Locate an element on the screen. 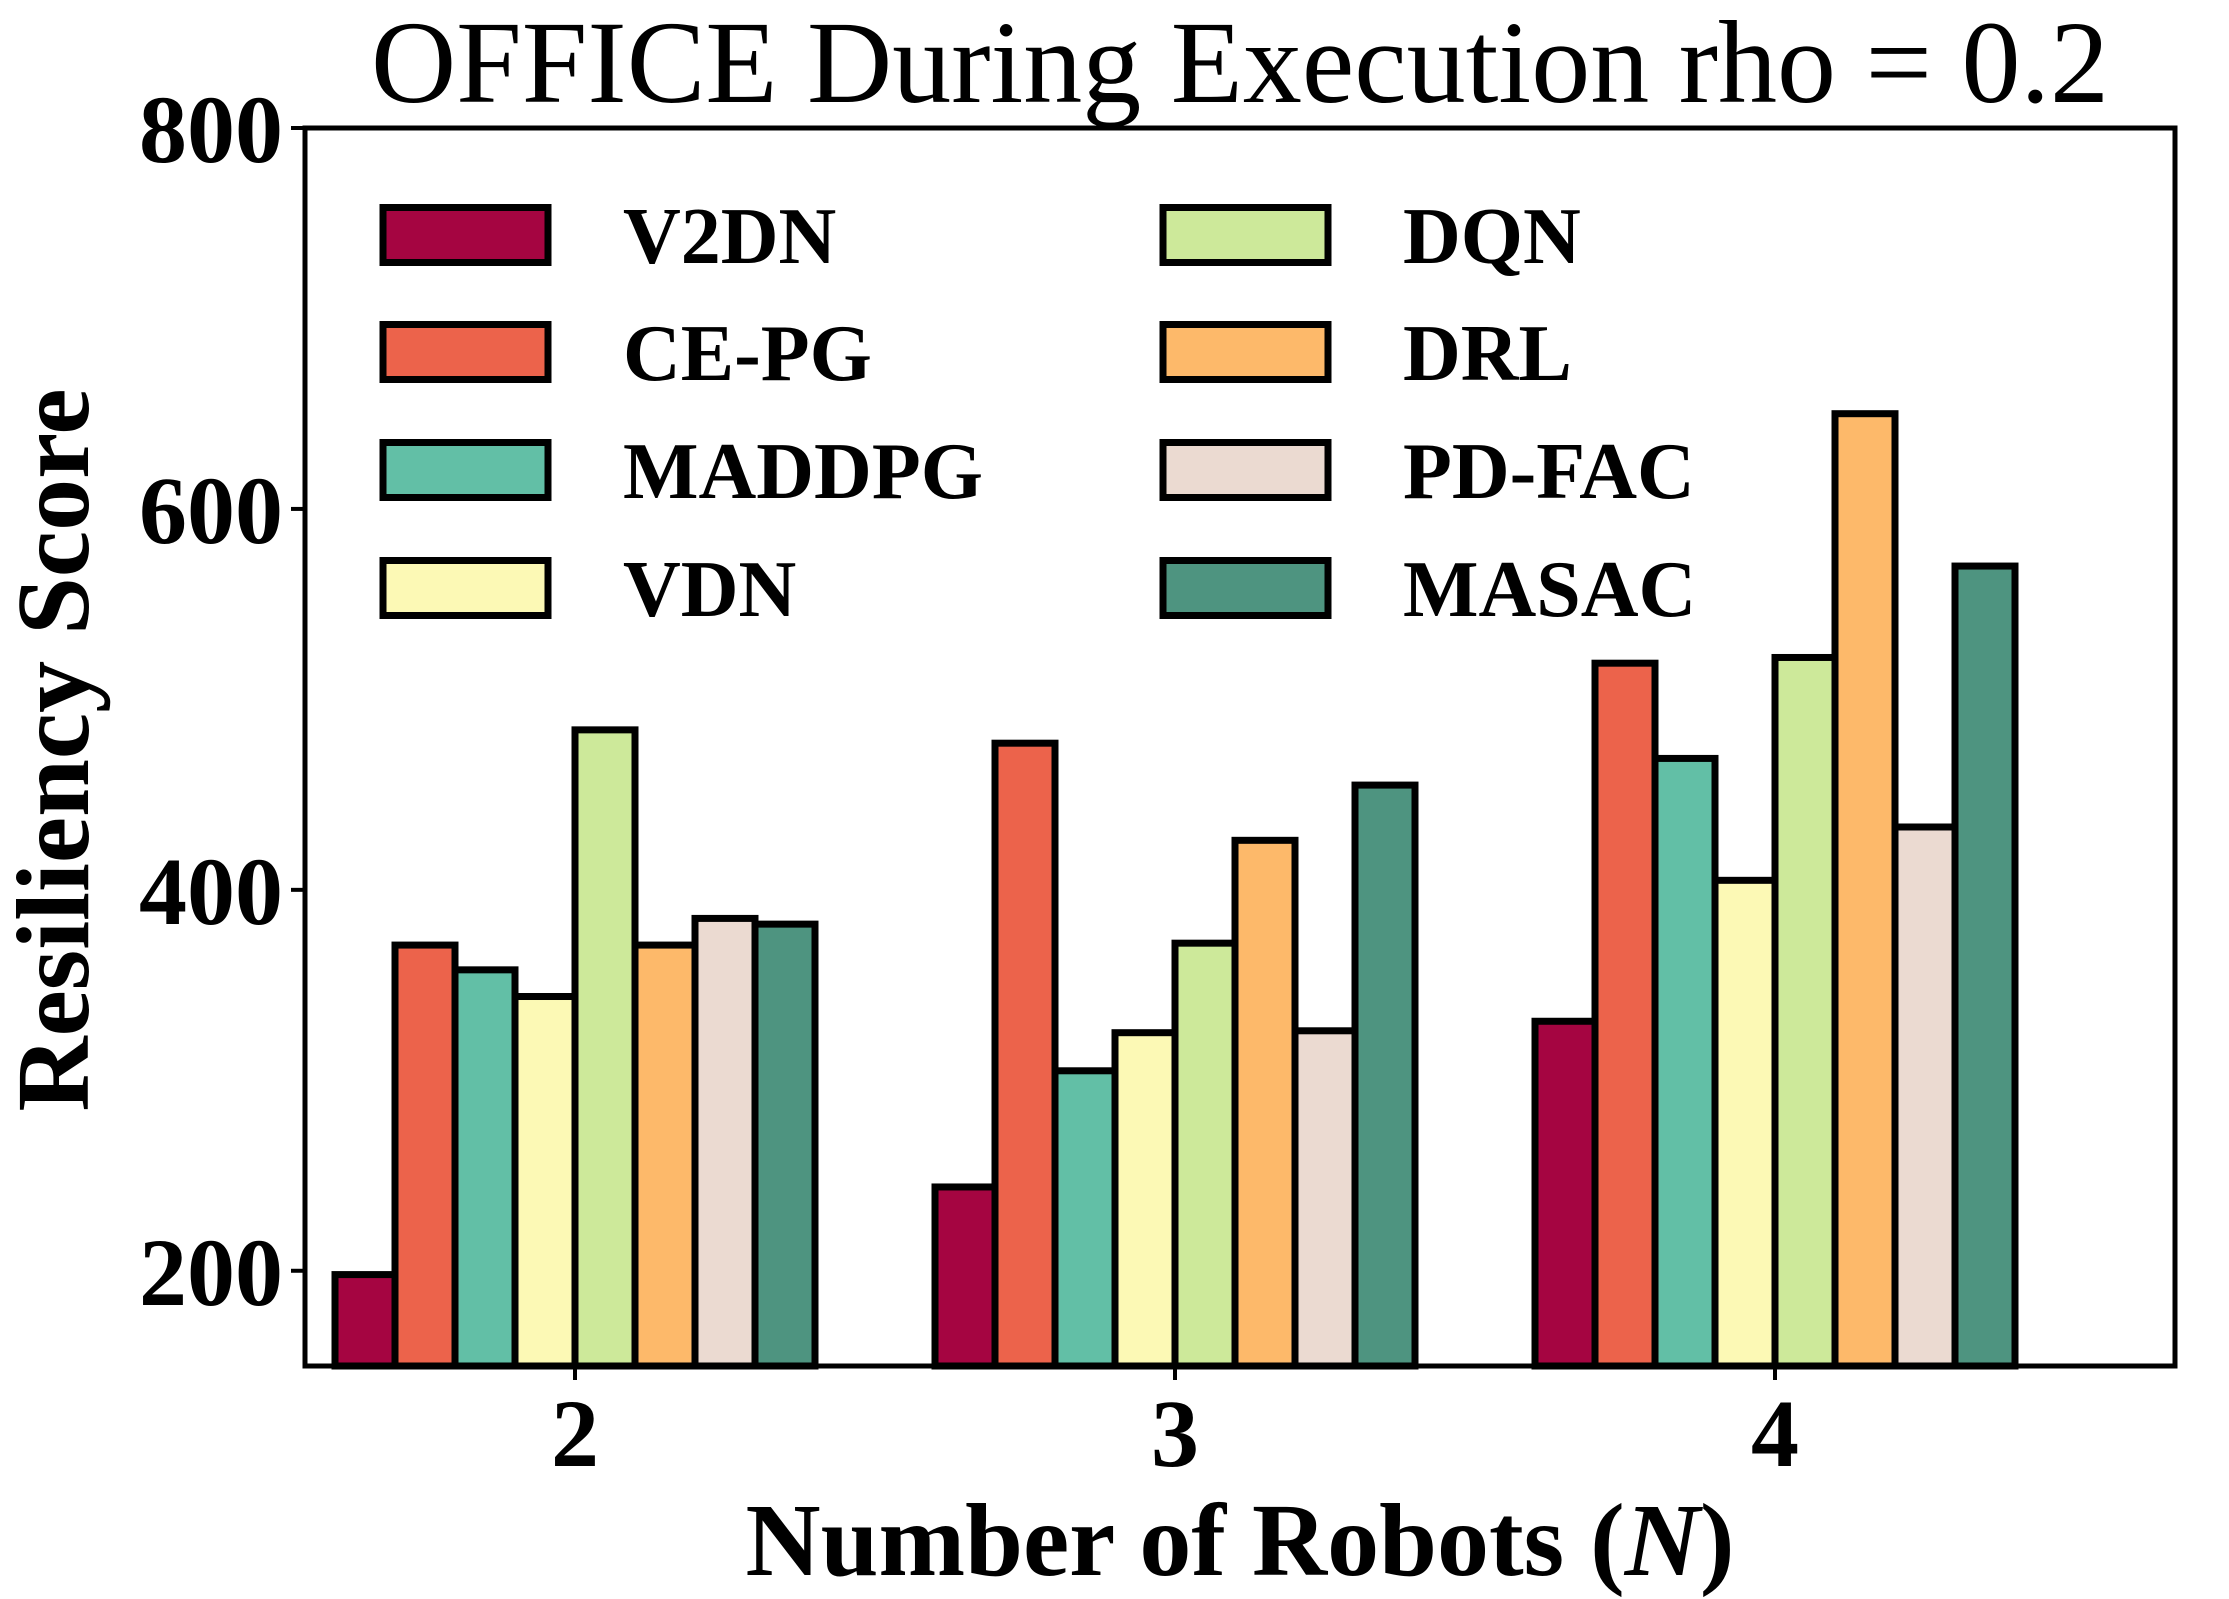 This screenshot has height=1599, width=2229. bar-drl-n4 is located at coordinates (1865, 890).